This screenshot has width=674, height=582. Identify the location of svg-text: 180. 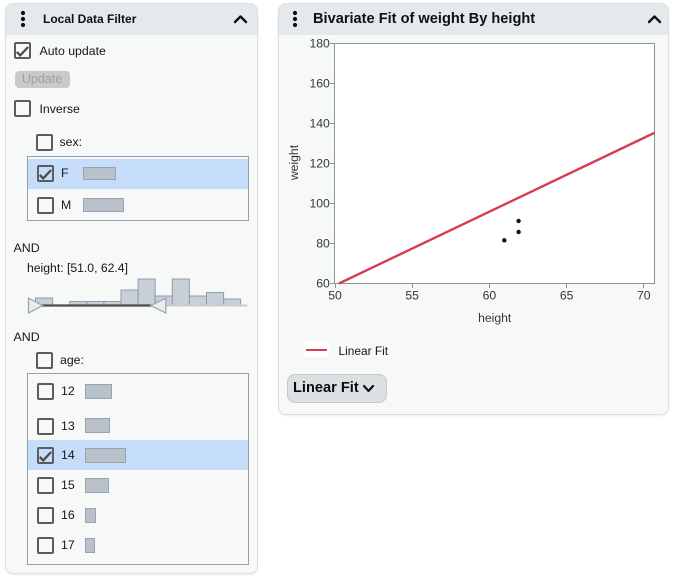
(319, 44).